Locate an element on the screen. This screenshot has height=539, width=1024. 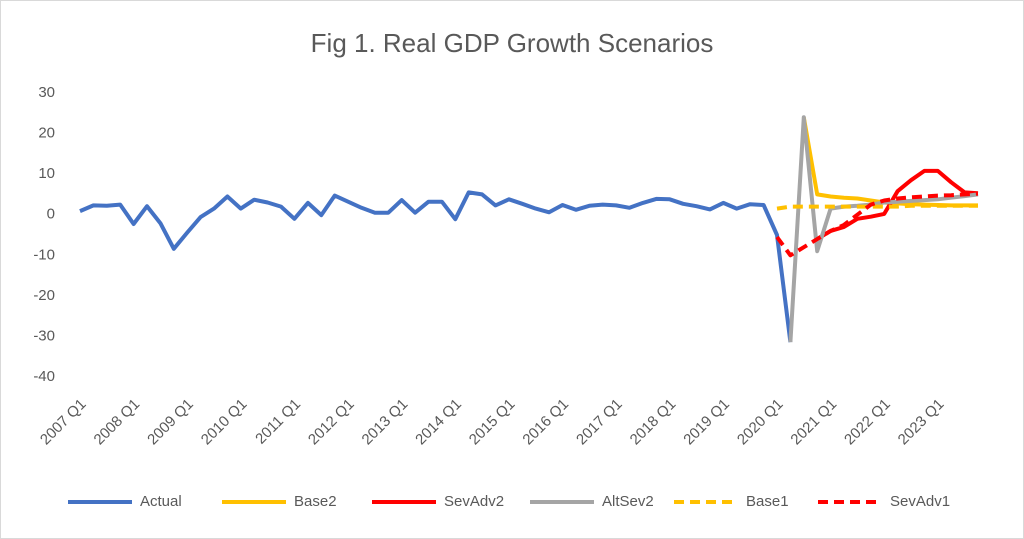
y-tick-label: -40 is located at coordinates (44, 376).